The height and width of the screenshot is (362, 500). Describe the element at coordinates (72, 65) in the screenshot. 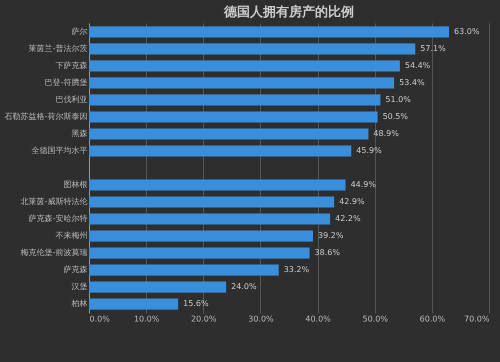

I see `y-tick-label: 下萨克森` at that location.